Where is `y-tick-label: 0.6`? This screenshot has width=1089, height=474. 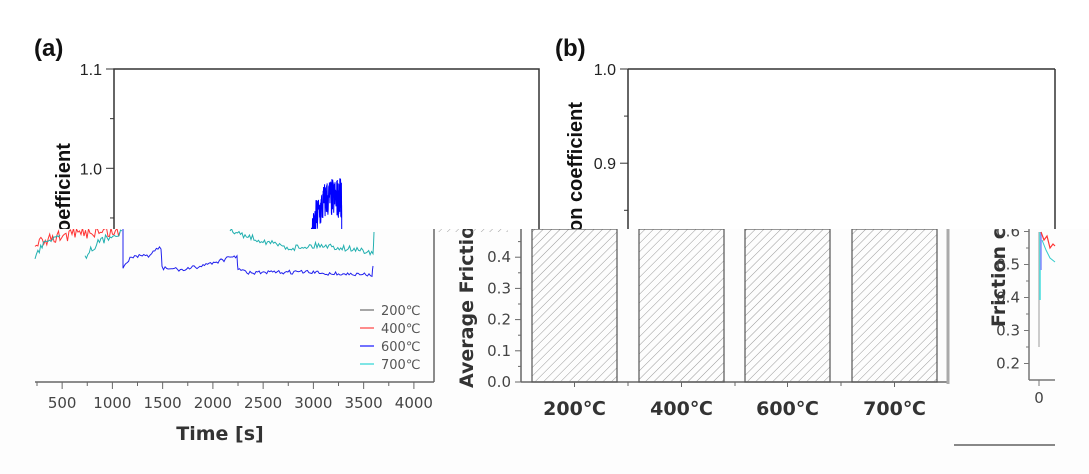
y-tick-label: 0.6 is located at coordinates (1008, 232).